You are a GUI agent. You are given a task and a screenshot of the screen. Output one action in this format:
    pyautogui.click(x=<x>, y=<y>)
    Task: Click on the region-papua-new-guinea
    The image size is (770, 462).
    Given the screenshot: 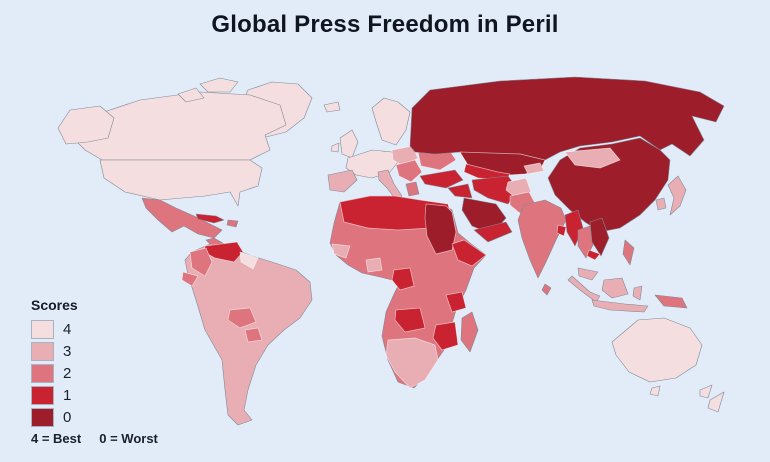 What is the action you would take?
    pyautogui.click(x=671, y=301)
    